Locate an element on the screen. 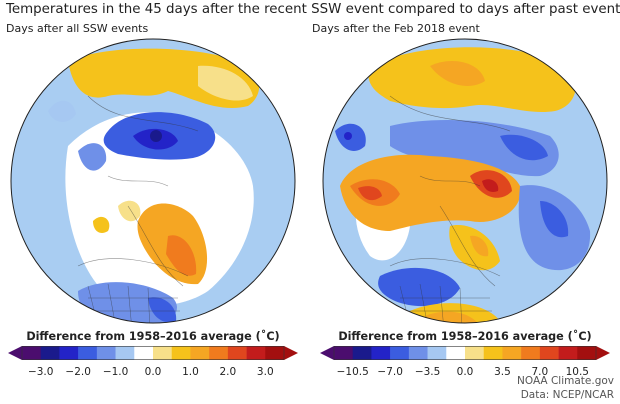  left-scale-outline is located at coordinates (153, 353).